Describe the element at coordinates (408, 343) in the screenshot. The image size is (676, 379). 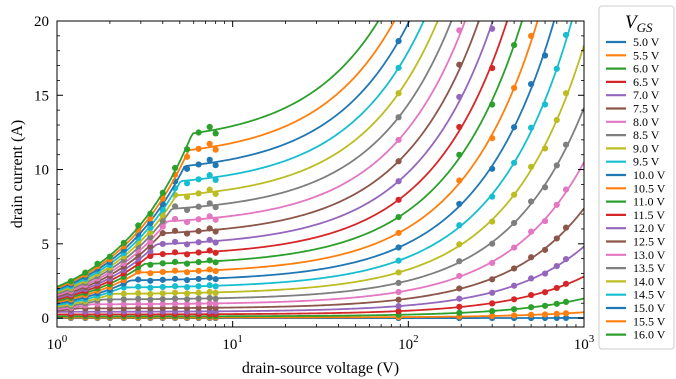
I see `x-tick-label-2: 102` at that location.